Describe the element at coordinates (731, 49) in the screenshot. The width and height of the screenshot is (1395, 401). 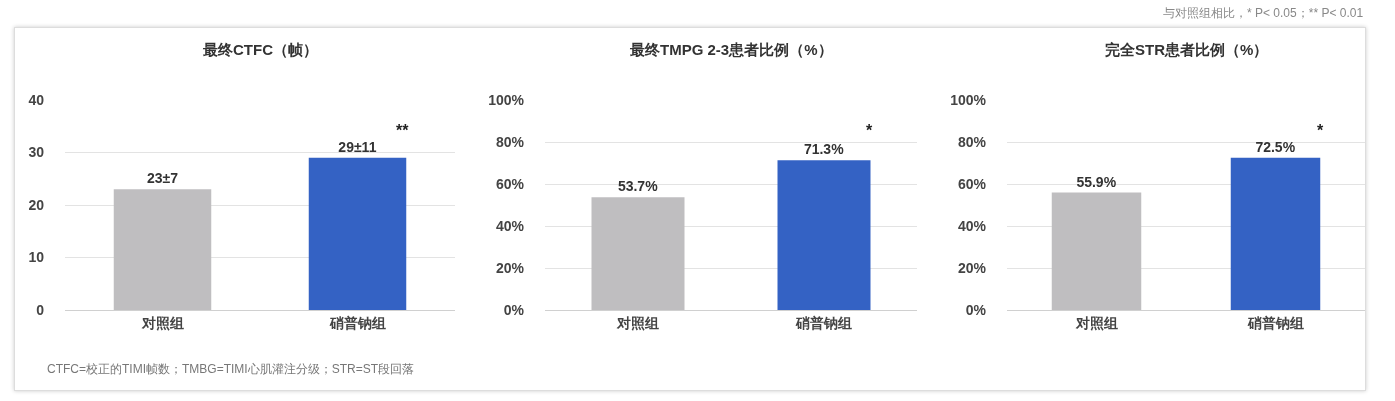
I see `chart-title: 最终TMPG 2-3患者比例（%）` at that location.